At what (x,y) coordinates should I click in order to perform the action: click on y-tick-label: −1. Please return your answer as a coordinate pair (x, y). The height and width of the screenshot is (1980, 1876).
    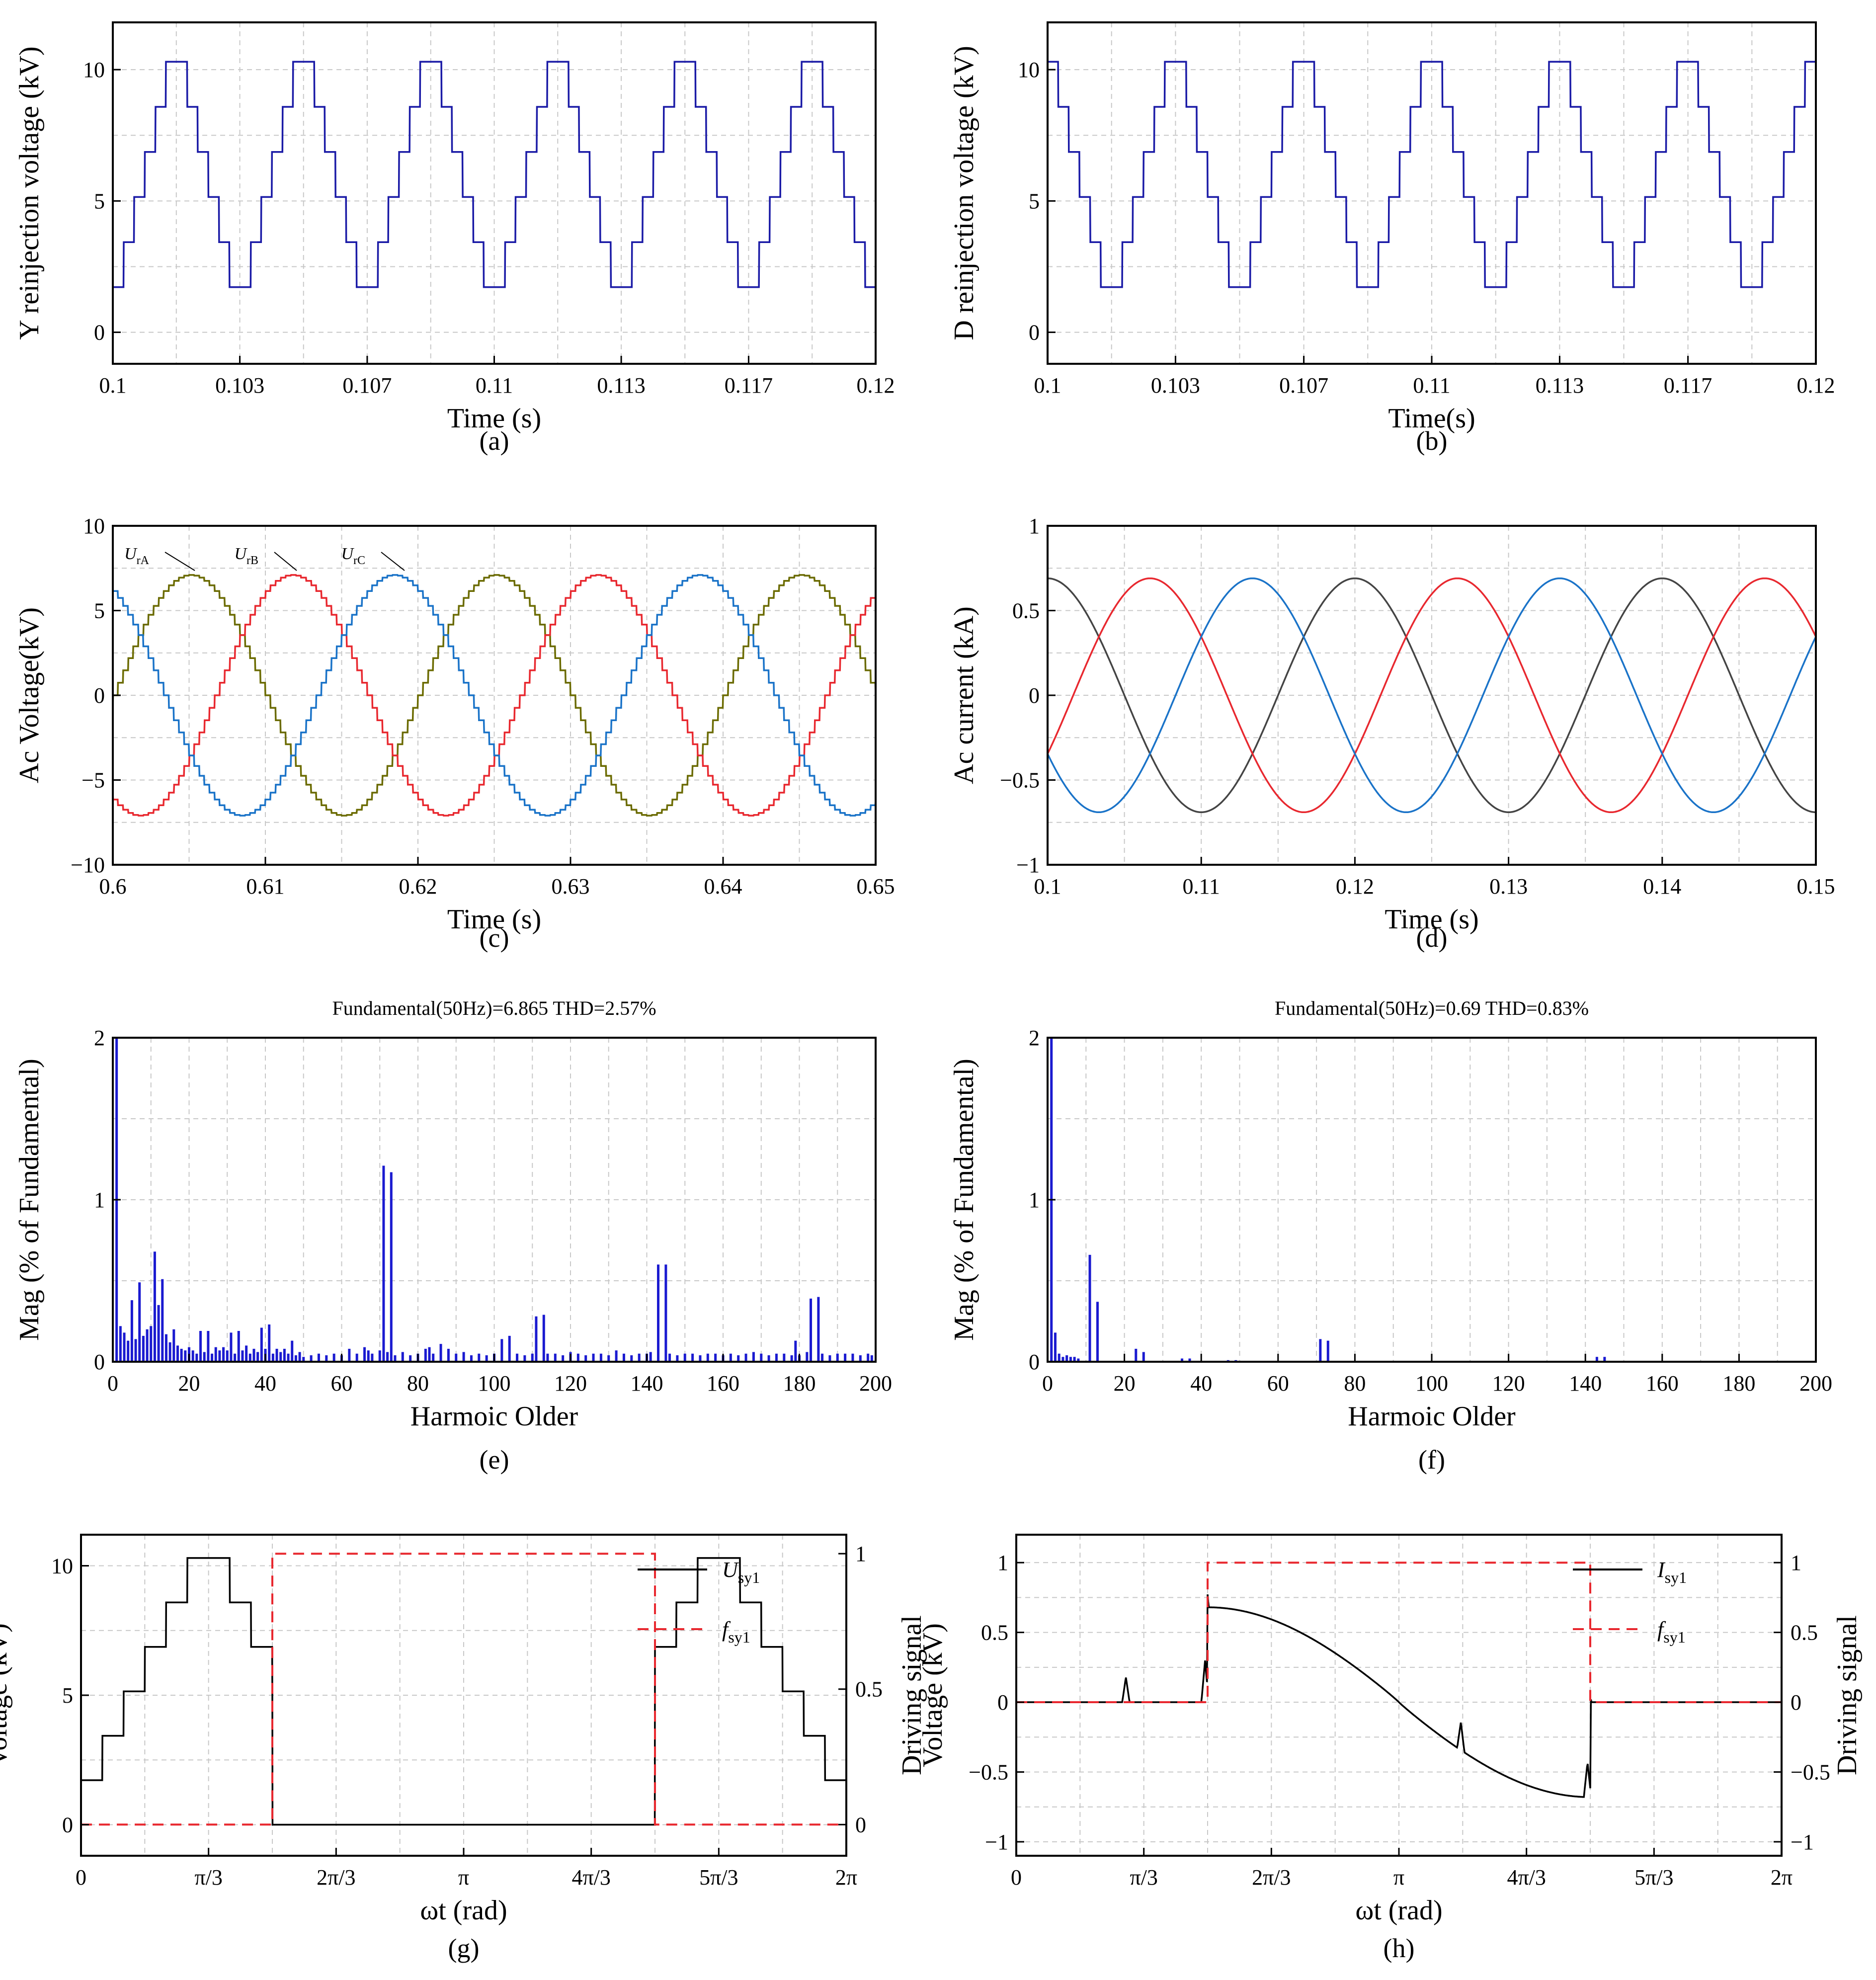
    Looking at the image, I should click on (1028, 865).